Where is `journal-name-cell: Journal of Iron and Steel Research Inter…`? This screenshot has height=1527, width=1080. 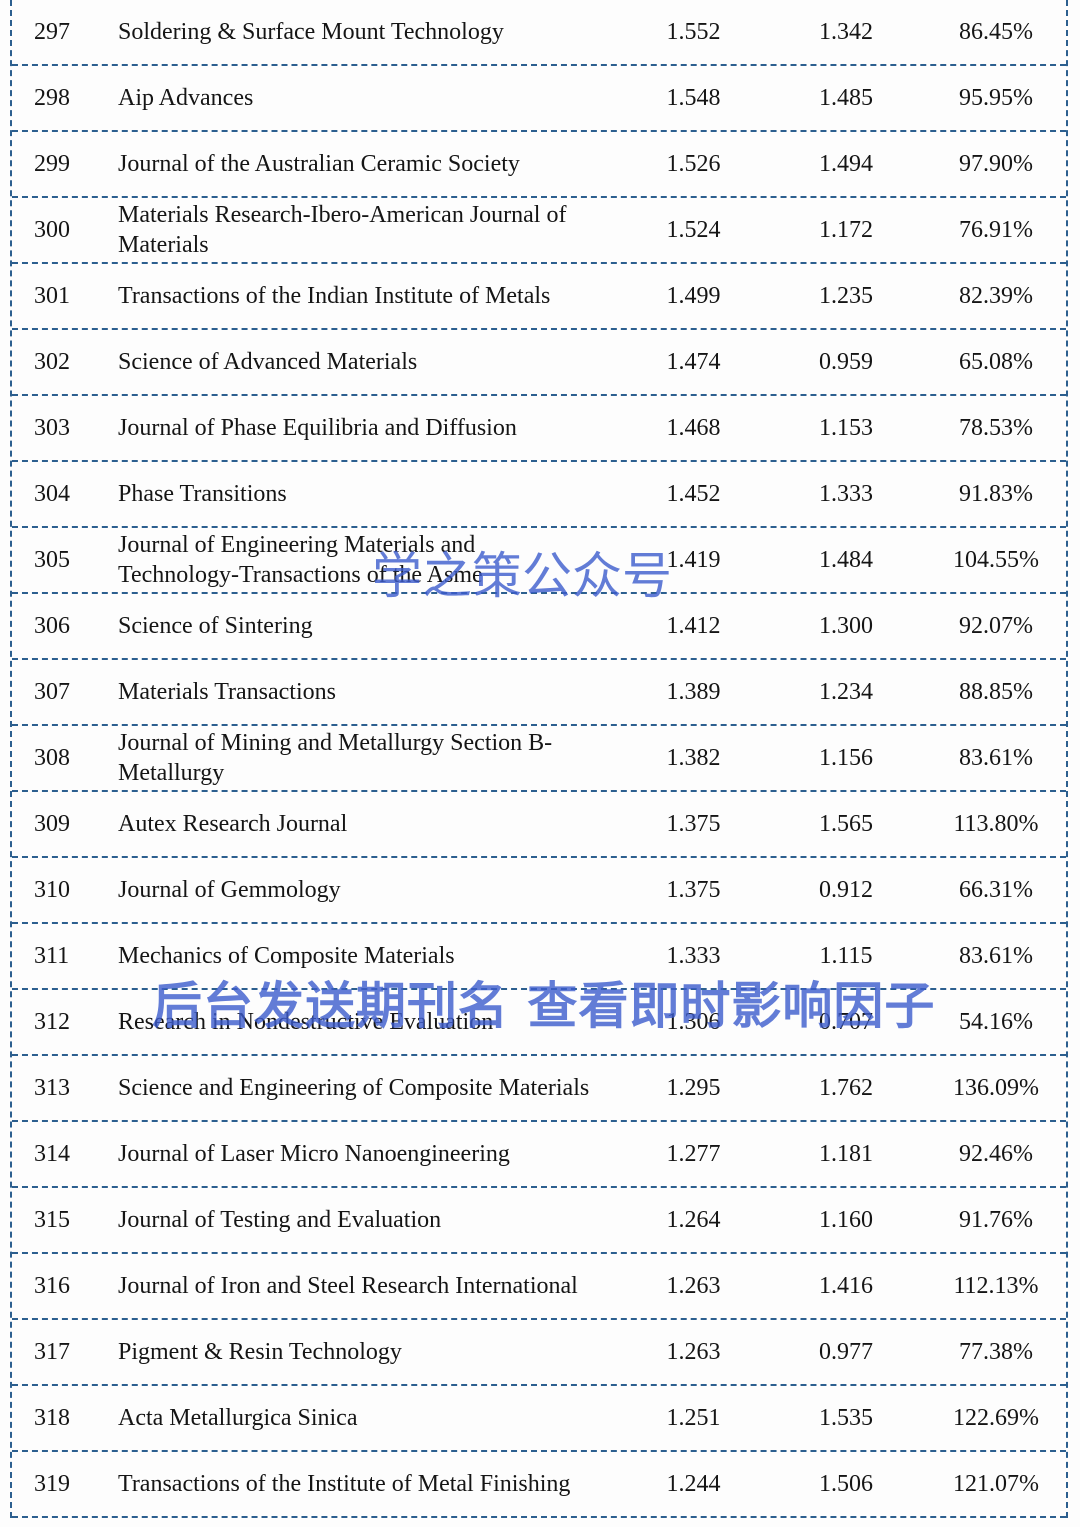
journal-name-cell: Journal of Iron and Steel Research Inter… is located at coordinates (348, 1286).